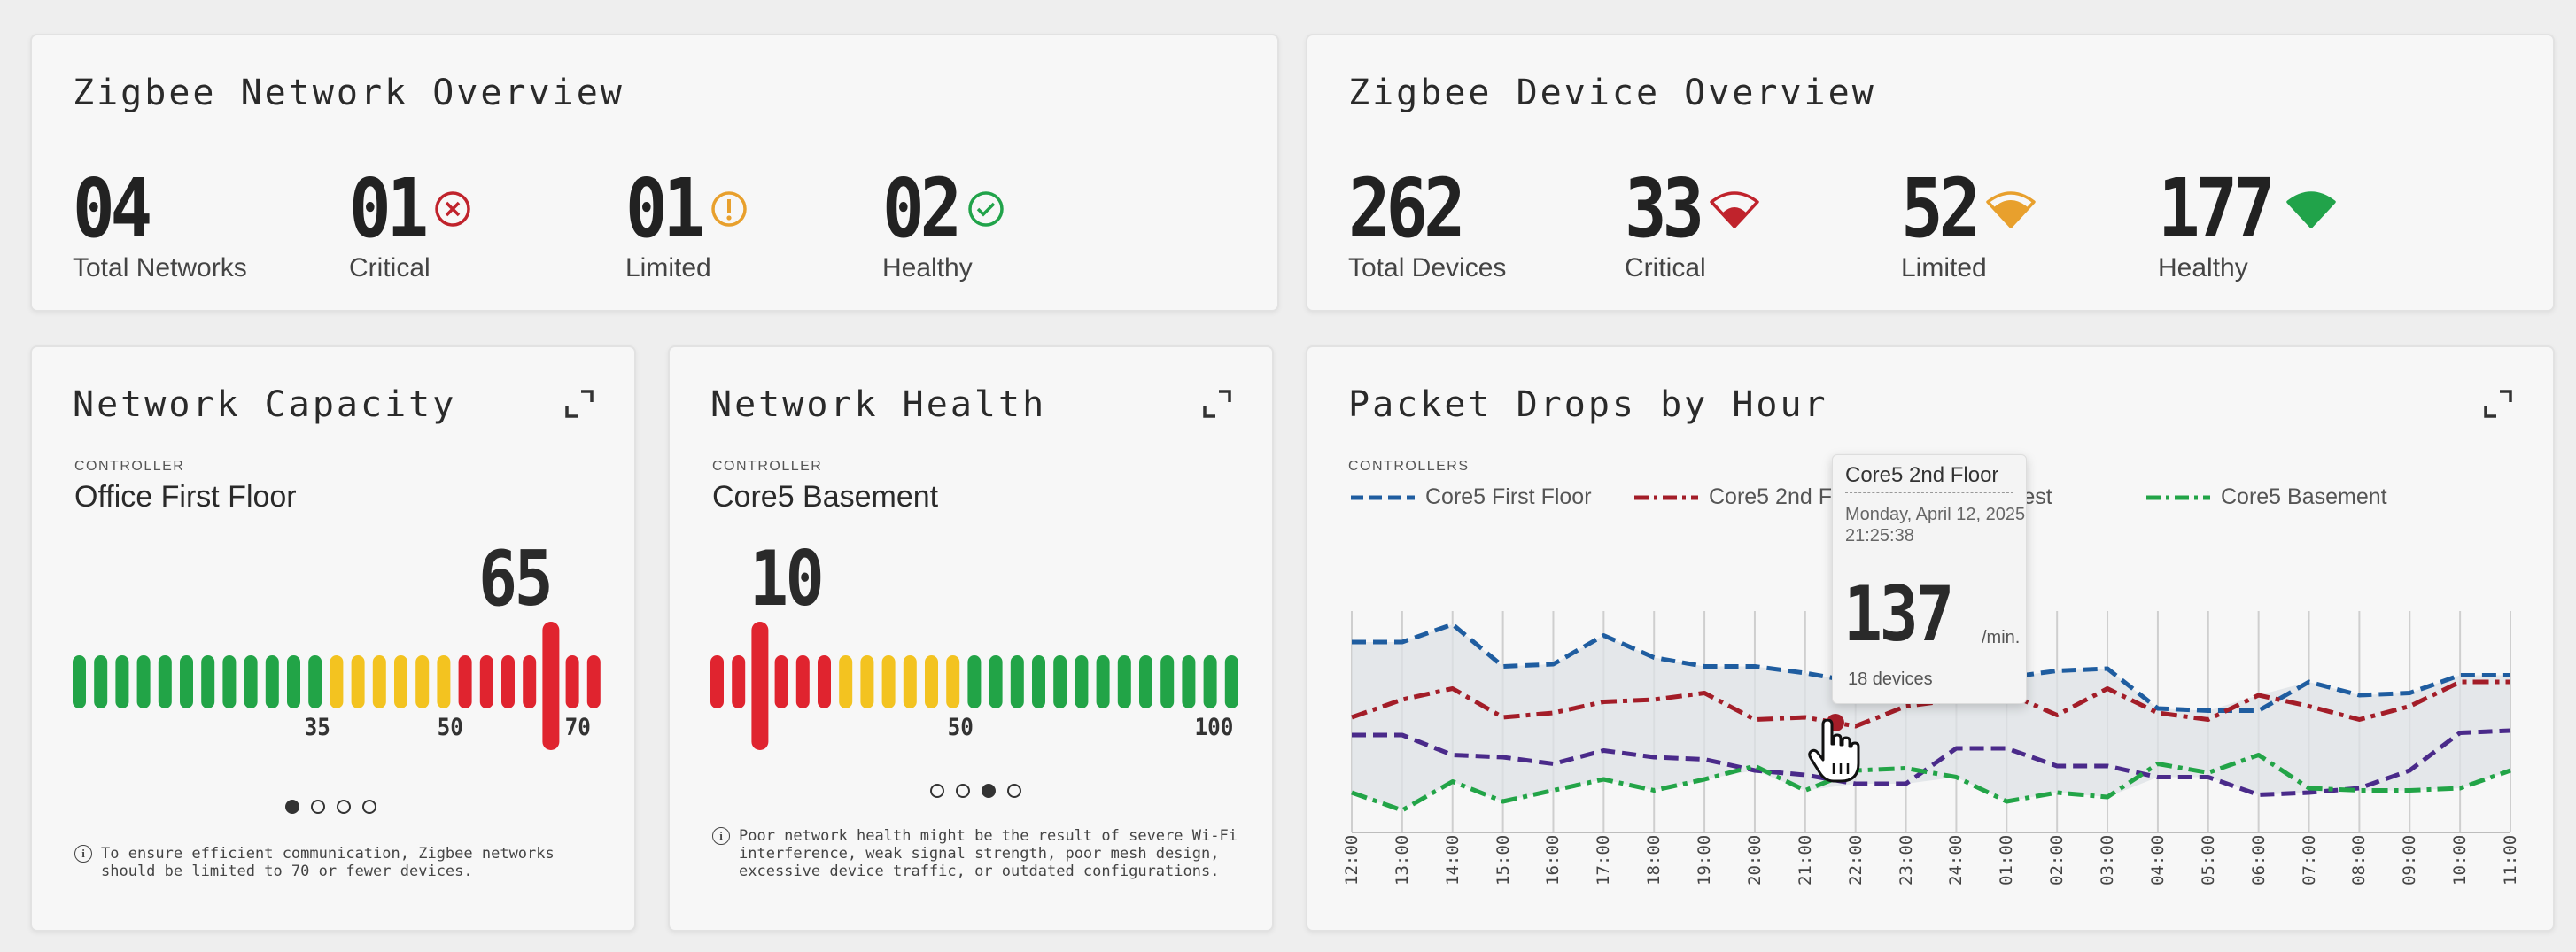 The height and width of the screenshot is (952, 2576). What do you see at coordinates (1503, 860) in the screenshot?
I see `x-tick-label: 15:00` at bounding box center [1503, 860].